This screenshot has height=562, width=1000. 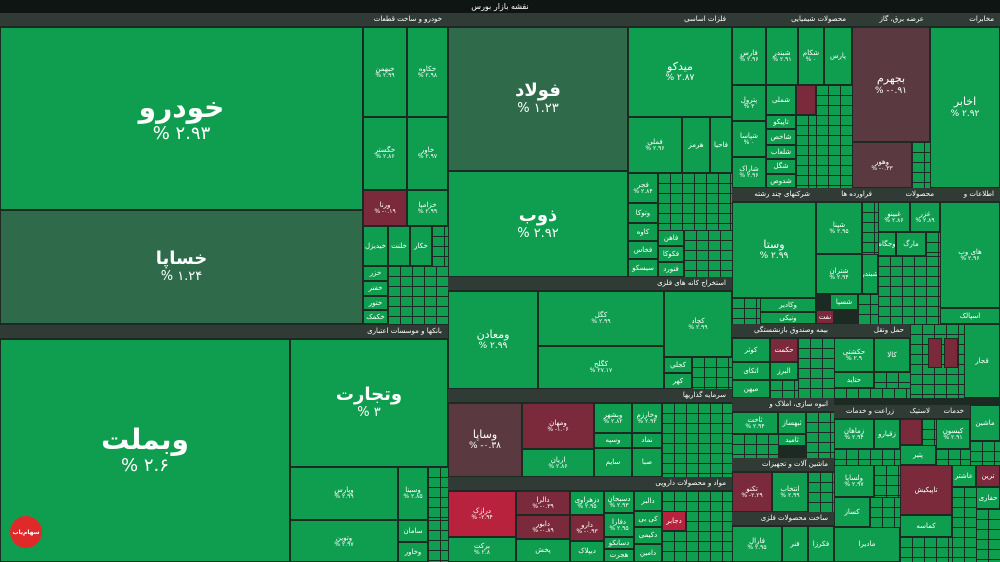 What do you see at coordinates (145, 450) in the screenshot?
I see `tile-vbemellat: وبملت% ۲.۶` at bounding box center [145, 450].